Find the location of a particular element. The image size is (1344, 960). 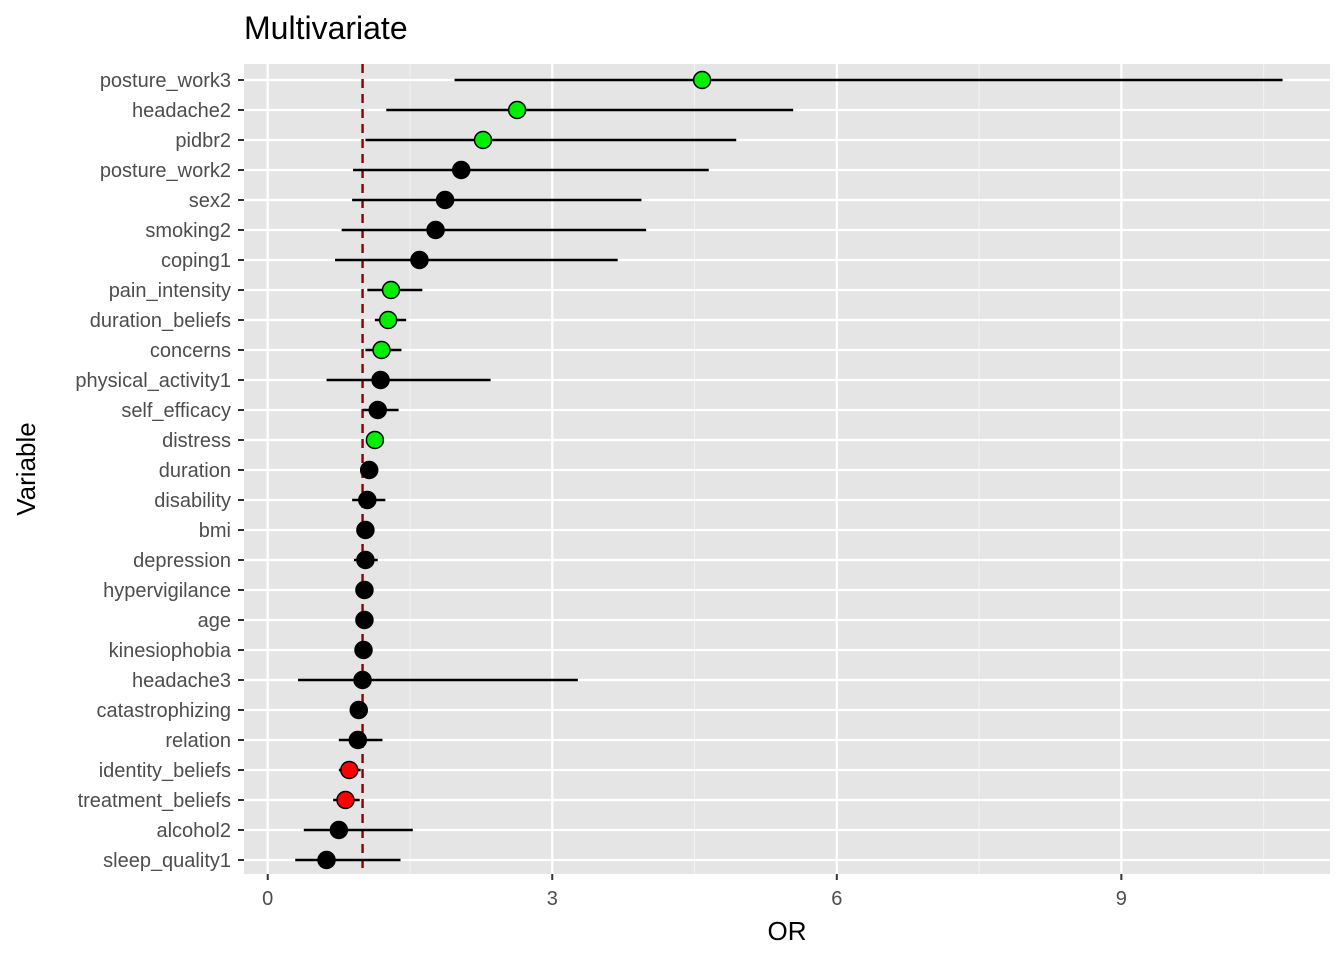

y-tick-label: headache2 is located at coordinates (181, 111).